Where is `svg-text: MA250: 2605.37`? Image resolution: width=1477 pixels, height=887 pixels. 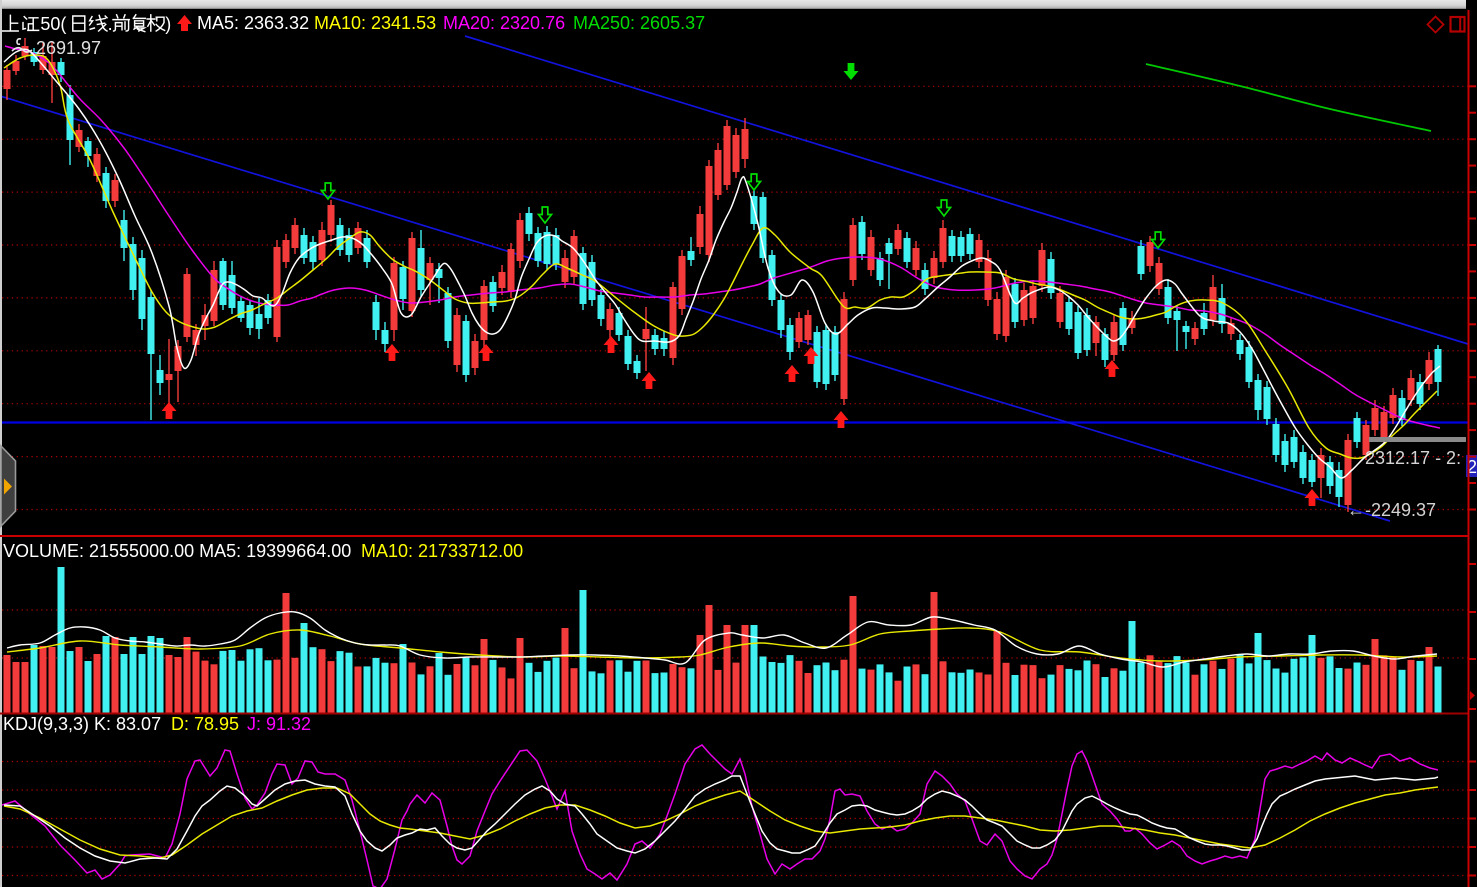 svg-text: MA250: 2605.37 is located at coordinates (639, 23).